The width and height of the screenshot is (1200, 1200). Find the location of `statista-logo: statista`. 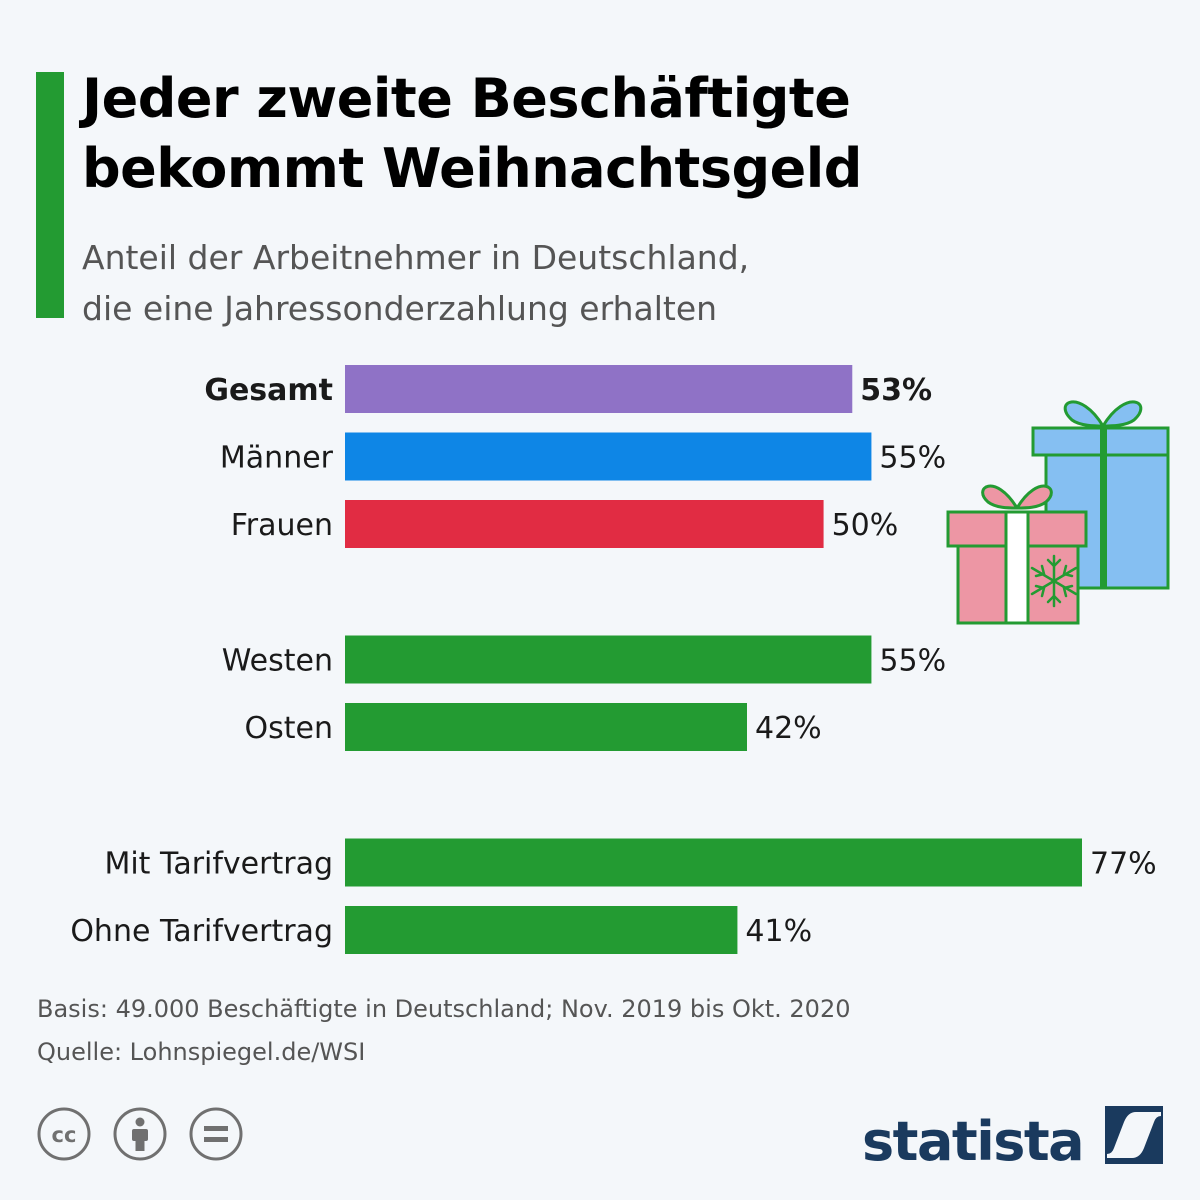

statista-logo: statista is located at coordinates (1014, 1134).